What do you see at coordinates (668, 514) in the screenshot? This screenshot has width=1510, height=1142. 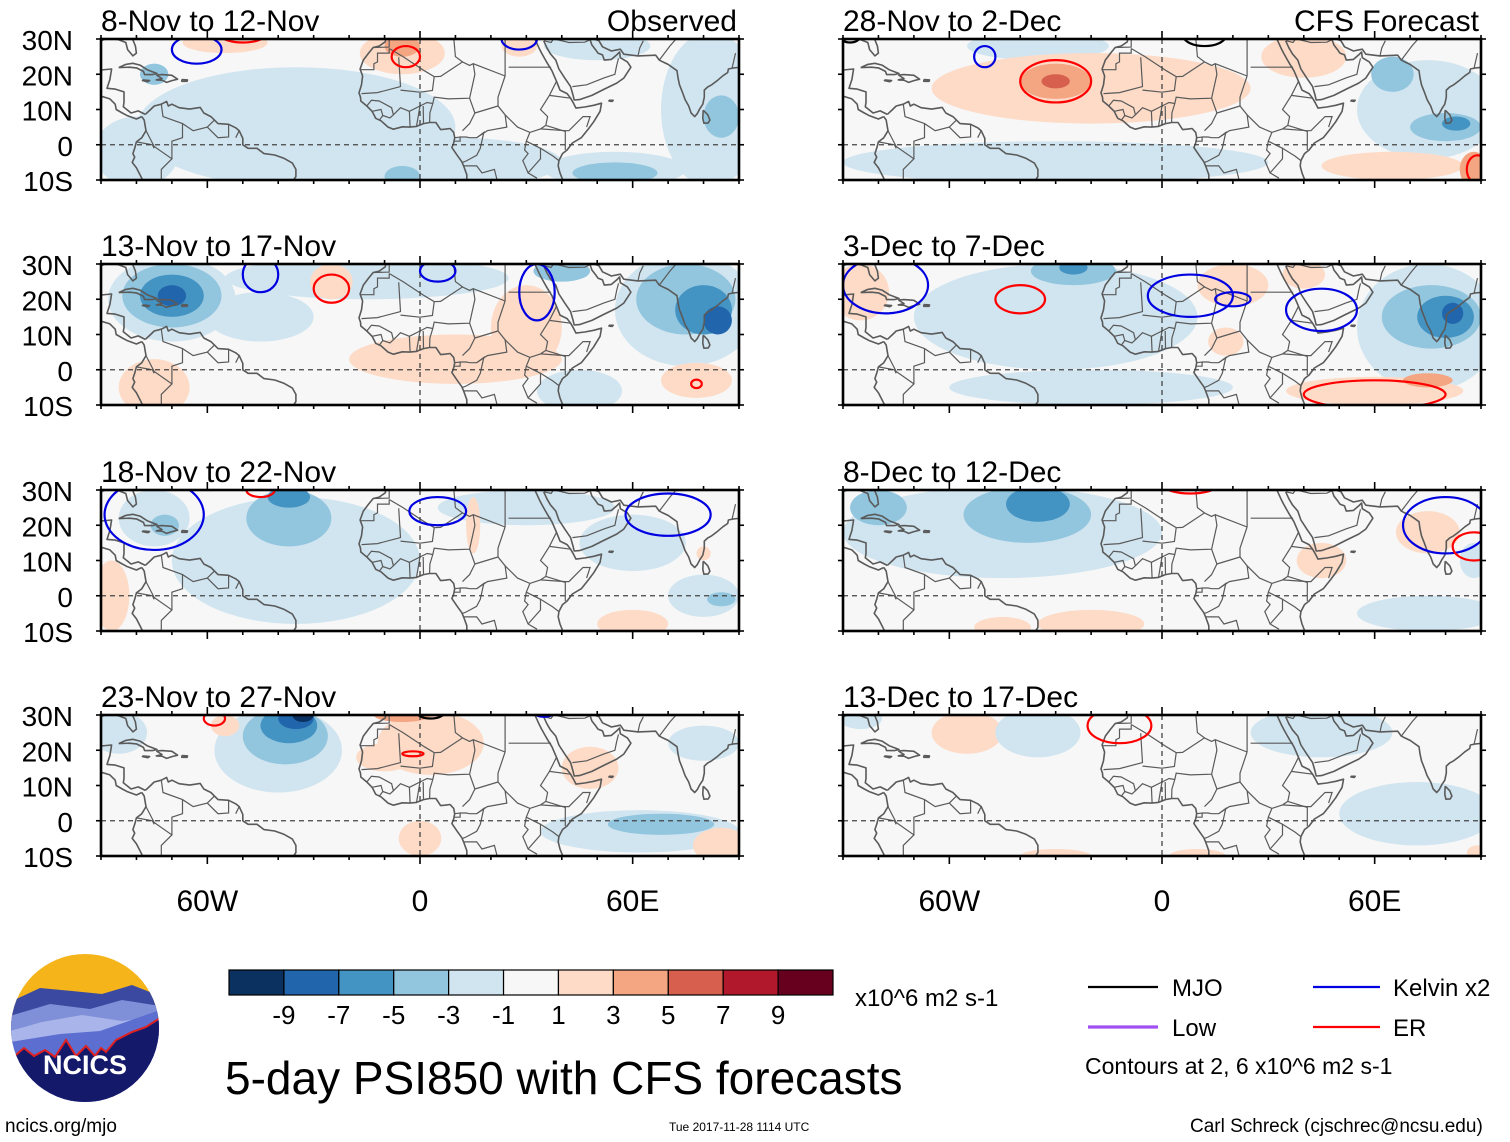 I see `contour-kelvin` at bounding box center [668, 514].